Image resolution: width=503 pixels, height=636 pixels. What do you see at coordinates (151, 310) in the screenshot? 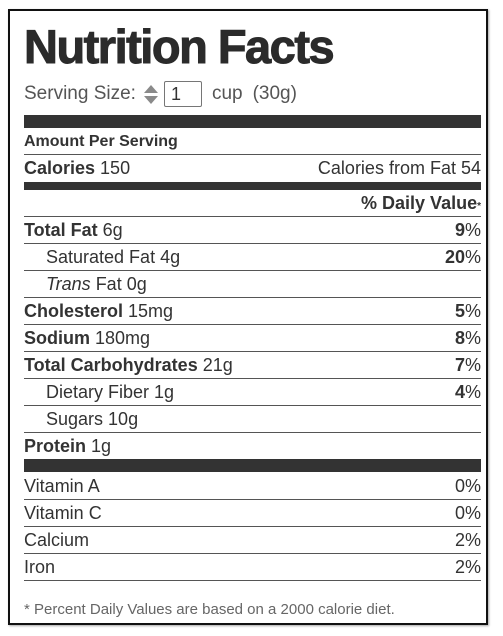
I see `cholesterol-amount: 15mg` at bounding box center [151, 310].